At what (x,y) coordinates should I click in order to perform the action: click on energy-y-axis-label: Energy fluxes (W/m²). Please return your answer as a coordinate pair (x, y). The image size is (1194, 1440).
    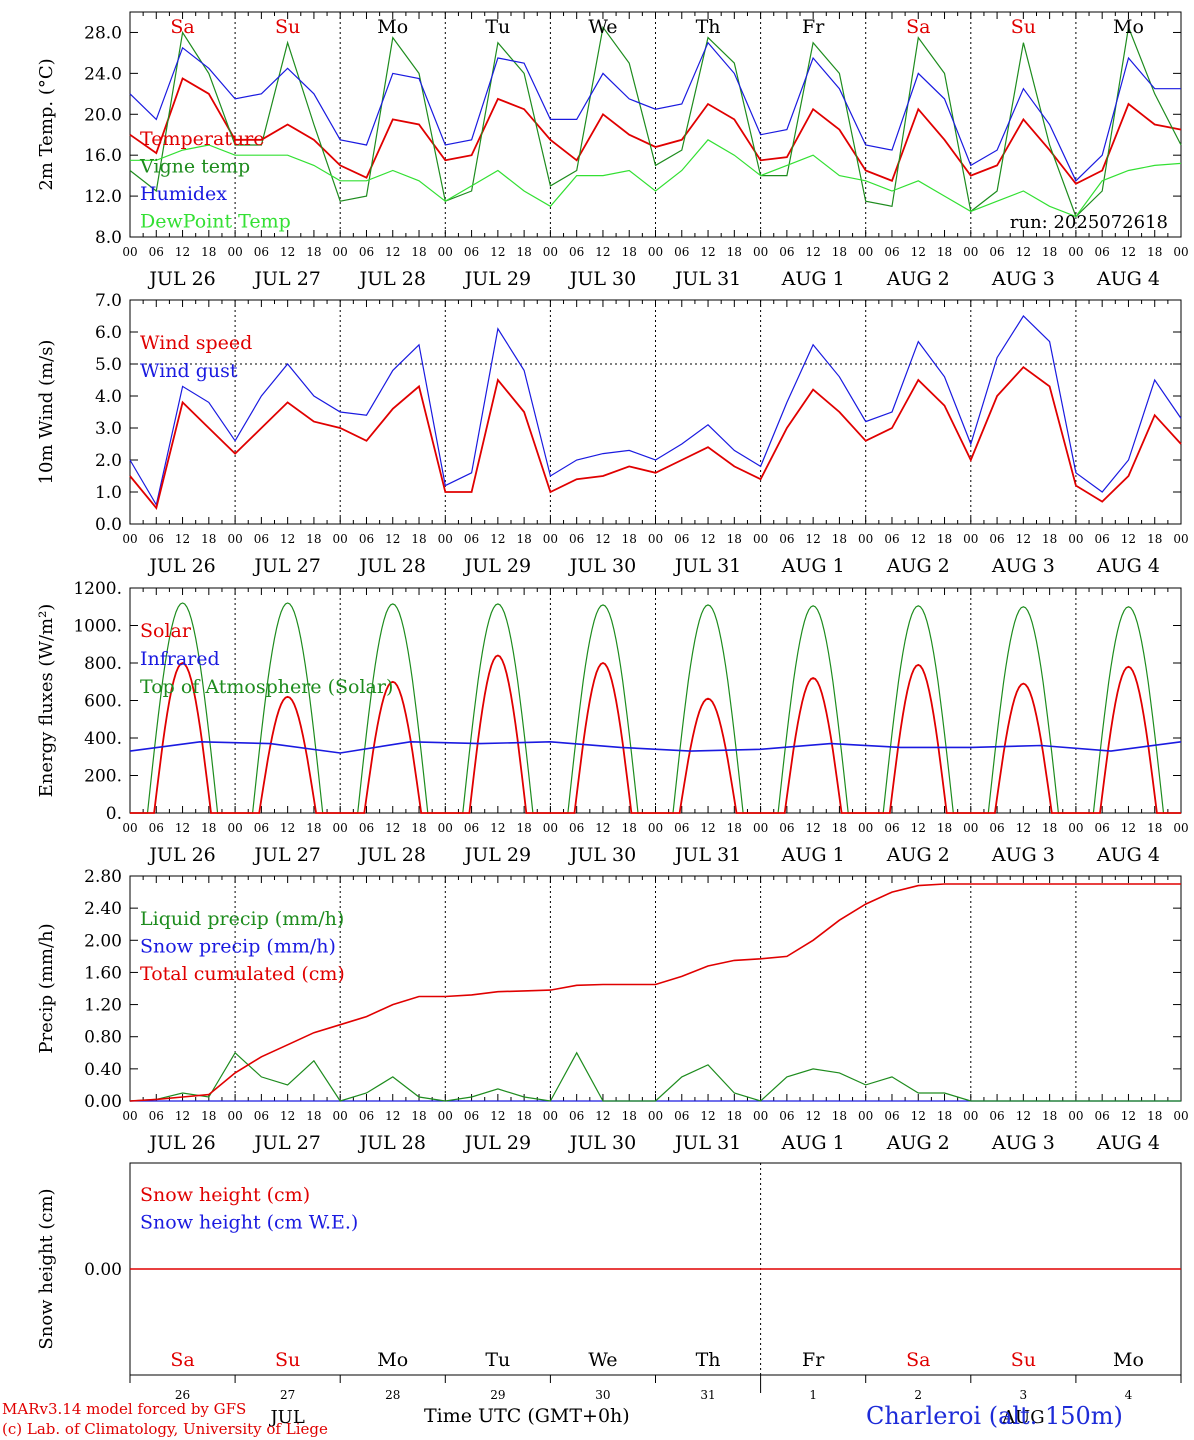
    Looking at the image, I should click on (46, 701).